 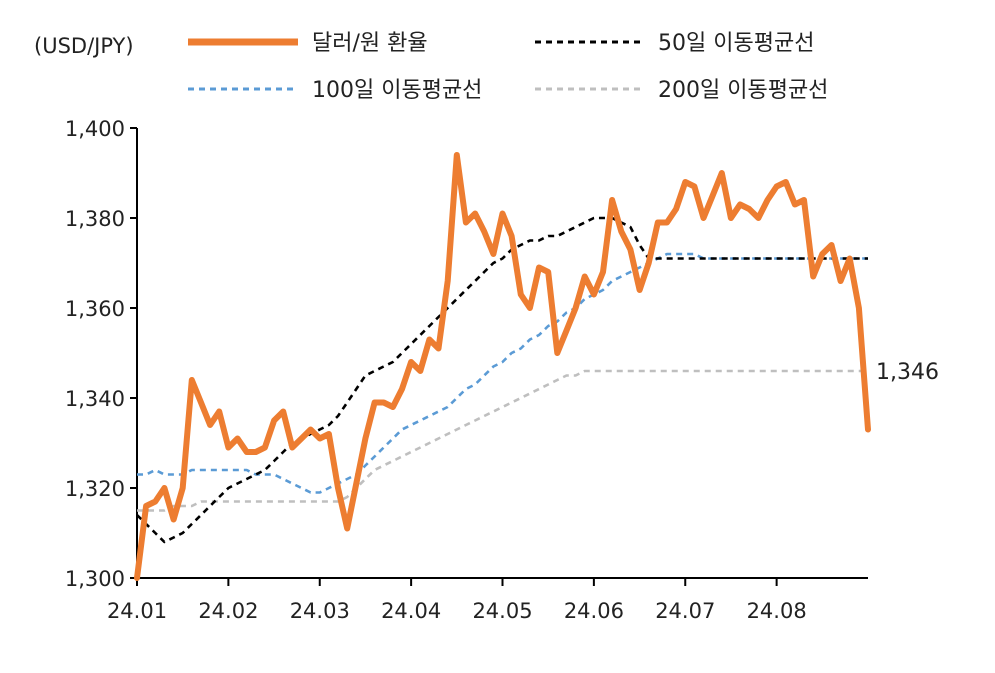 I want to click on x-tick-label: 24.03, so click(x=320, y=611).